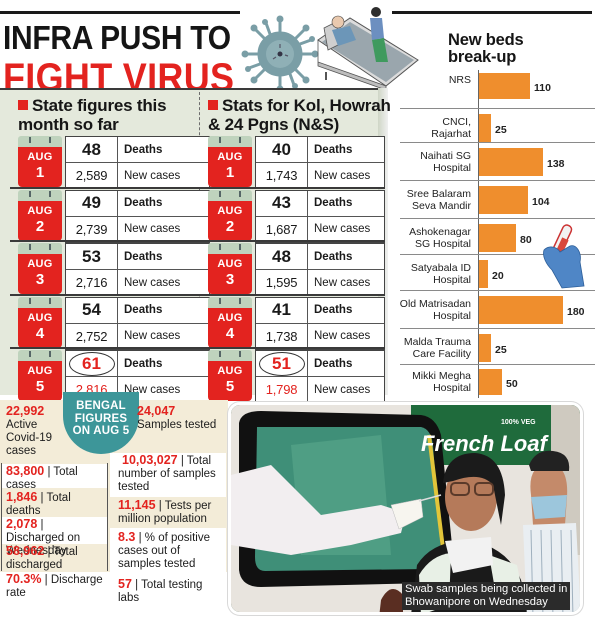 The height and width of the screenshot is (629, 600). I want to click on stat-discharged-wednesday: 2,078 | Discharged on Wednesday, so click(54, 537).